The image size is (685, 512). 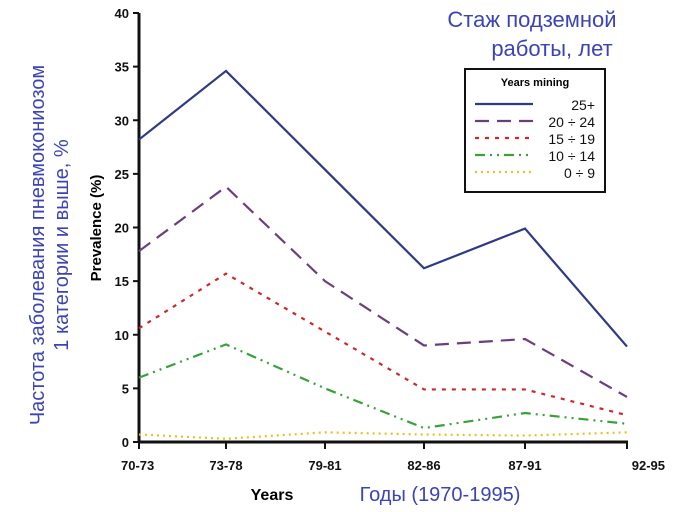 I want to click on y-tick-label: 10, so click(x=122, y=335).